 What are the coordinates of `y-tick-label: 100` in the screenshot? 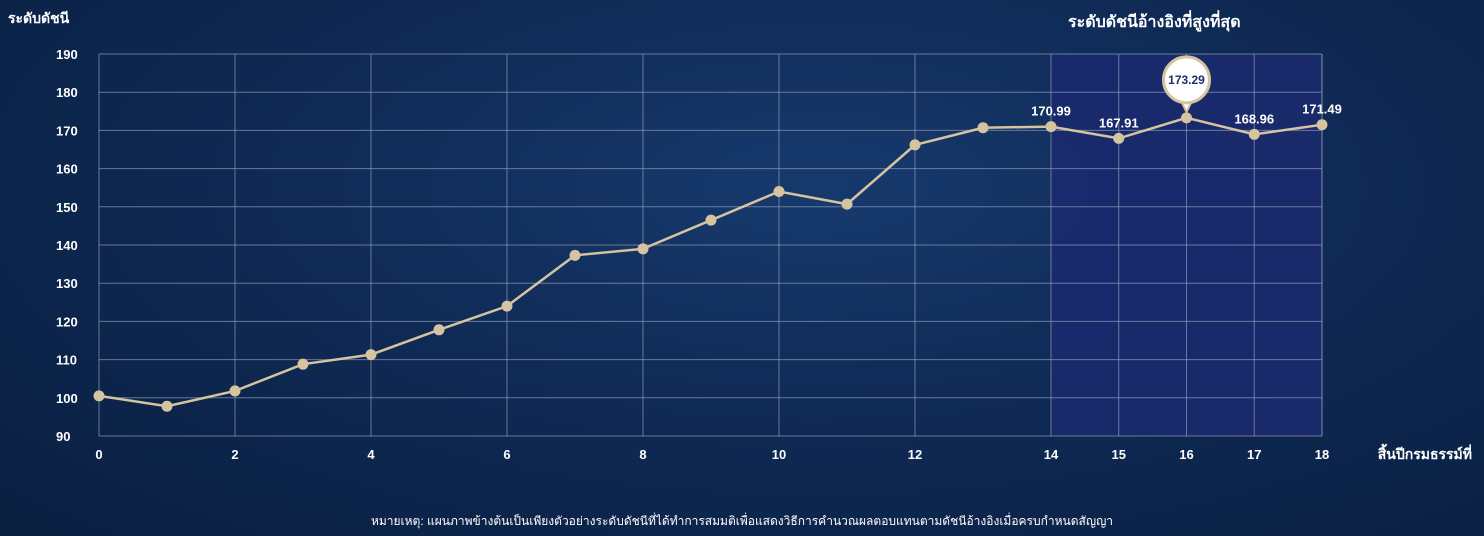 It's located at (67, 398).